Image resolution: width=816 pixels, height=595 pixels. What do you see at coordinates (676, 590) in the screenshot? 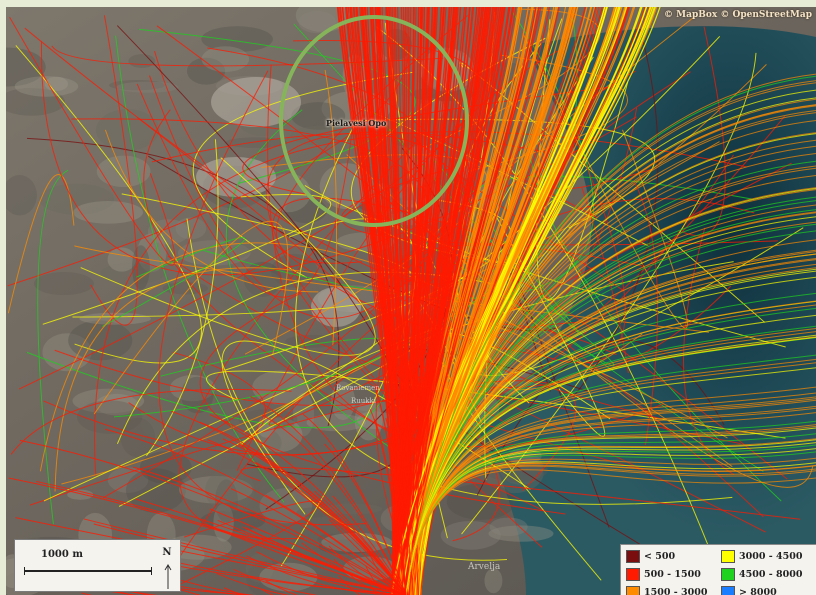
I see `legend-label: 1500 - 3000` at bounding box center [676, 590].